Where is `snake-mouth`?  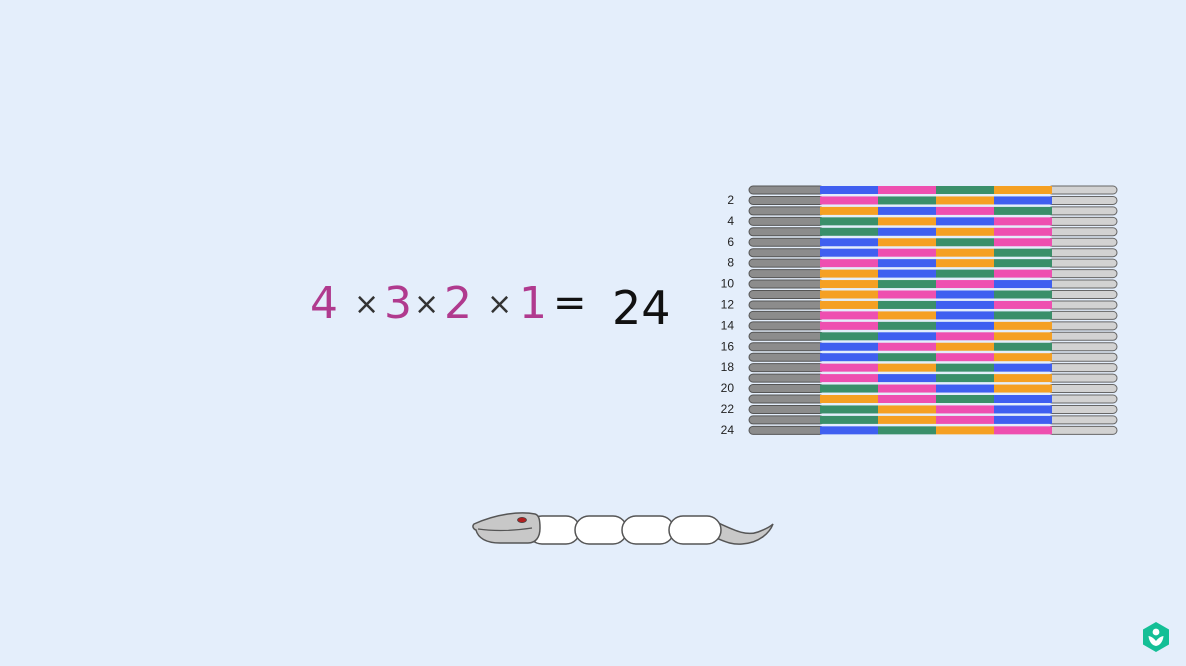 snake-mouth is located at coordinates (505, 529).